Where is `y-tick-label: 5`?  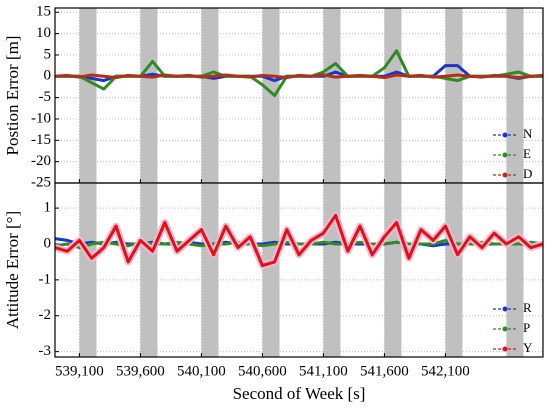 y-tick-label: 5 is located at coordinates (48, 54).